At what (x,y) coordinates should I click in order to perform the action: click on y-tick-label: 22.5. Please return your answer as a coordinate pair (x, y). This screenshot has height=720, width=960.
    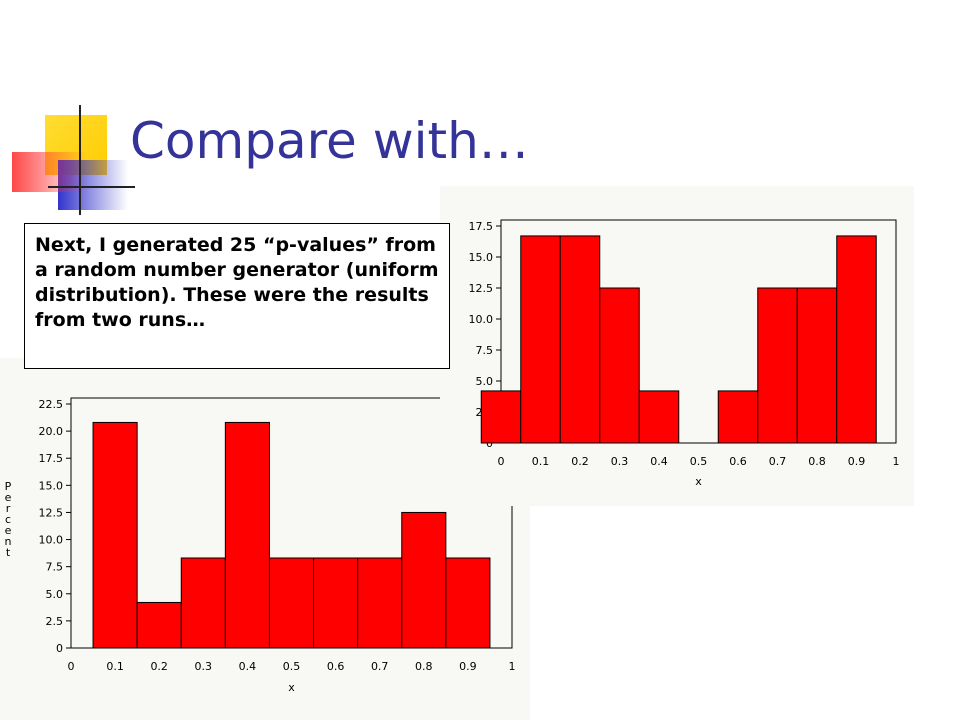
    Looking at the image, I should click on (51, 404).